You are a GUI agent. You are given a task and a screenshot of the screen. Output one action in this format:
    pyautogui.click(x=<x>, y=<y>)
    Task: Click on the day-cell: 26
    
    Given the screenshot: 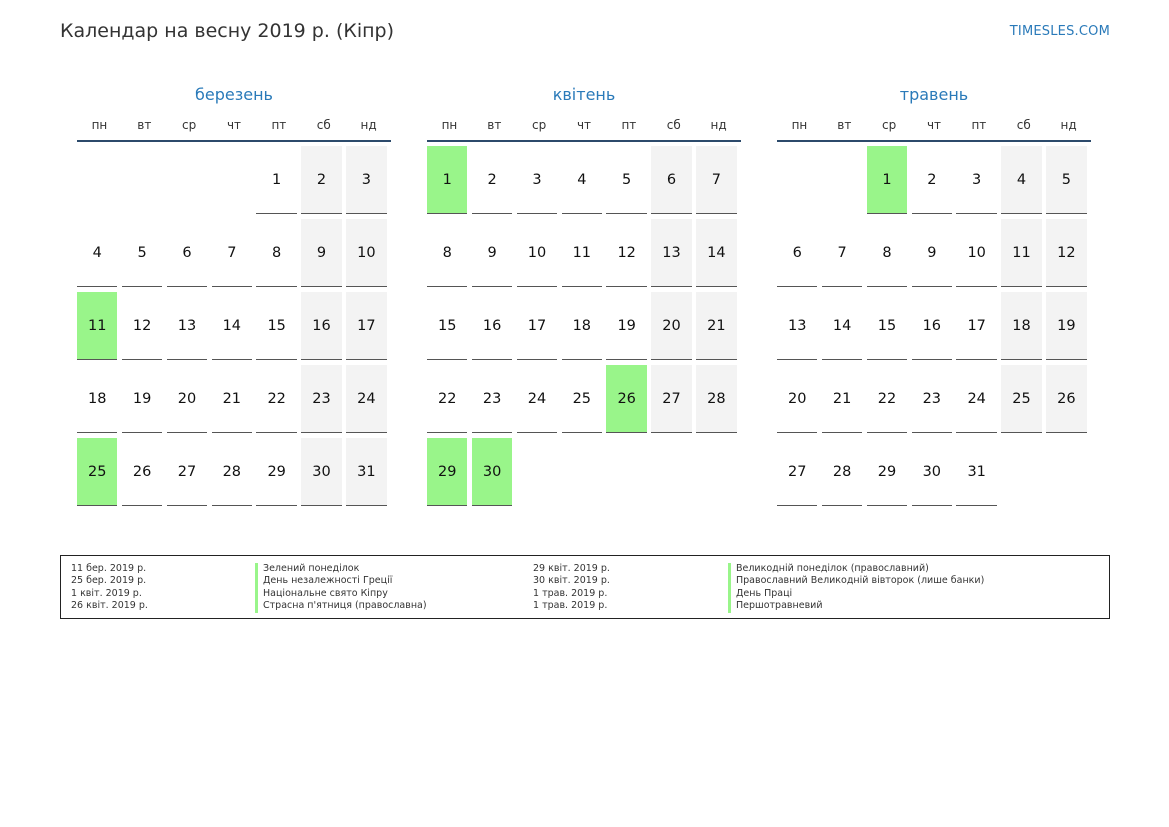 What is the action you would take?
    pyautogui.click(x=626, y=399)
    